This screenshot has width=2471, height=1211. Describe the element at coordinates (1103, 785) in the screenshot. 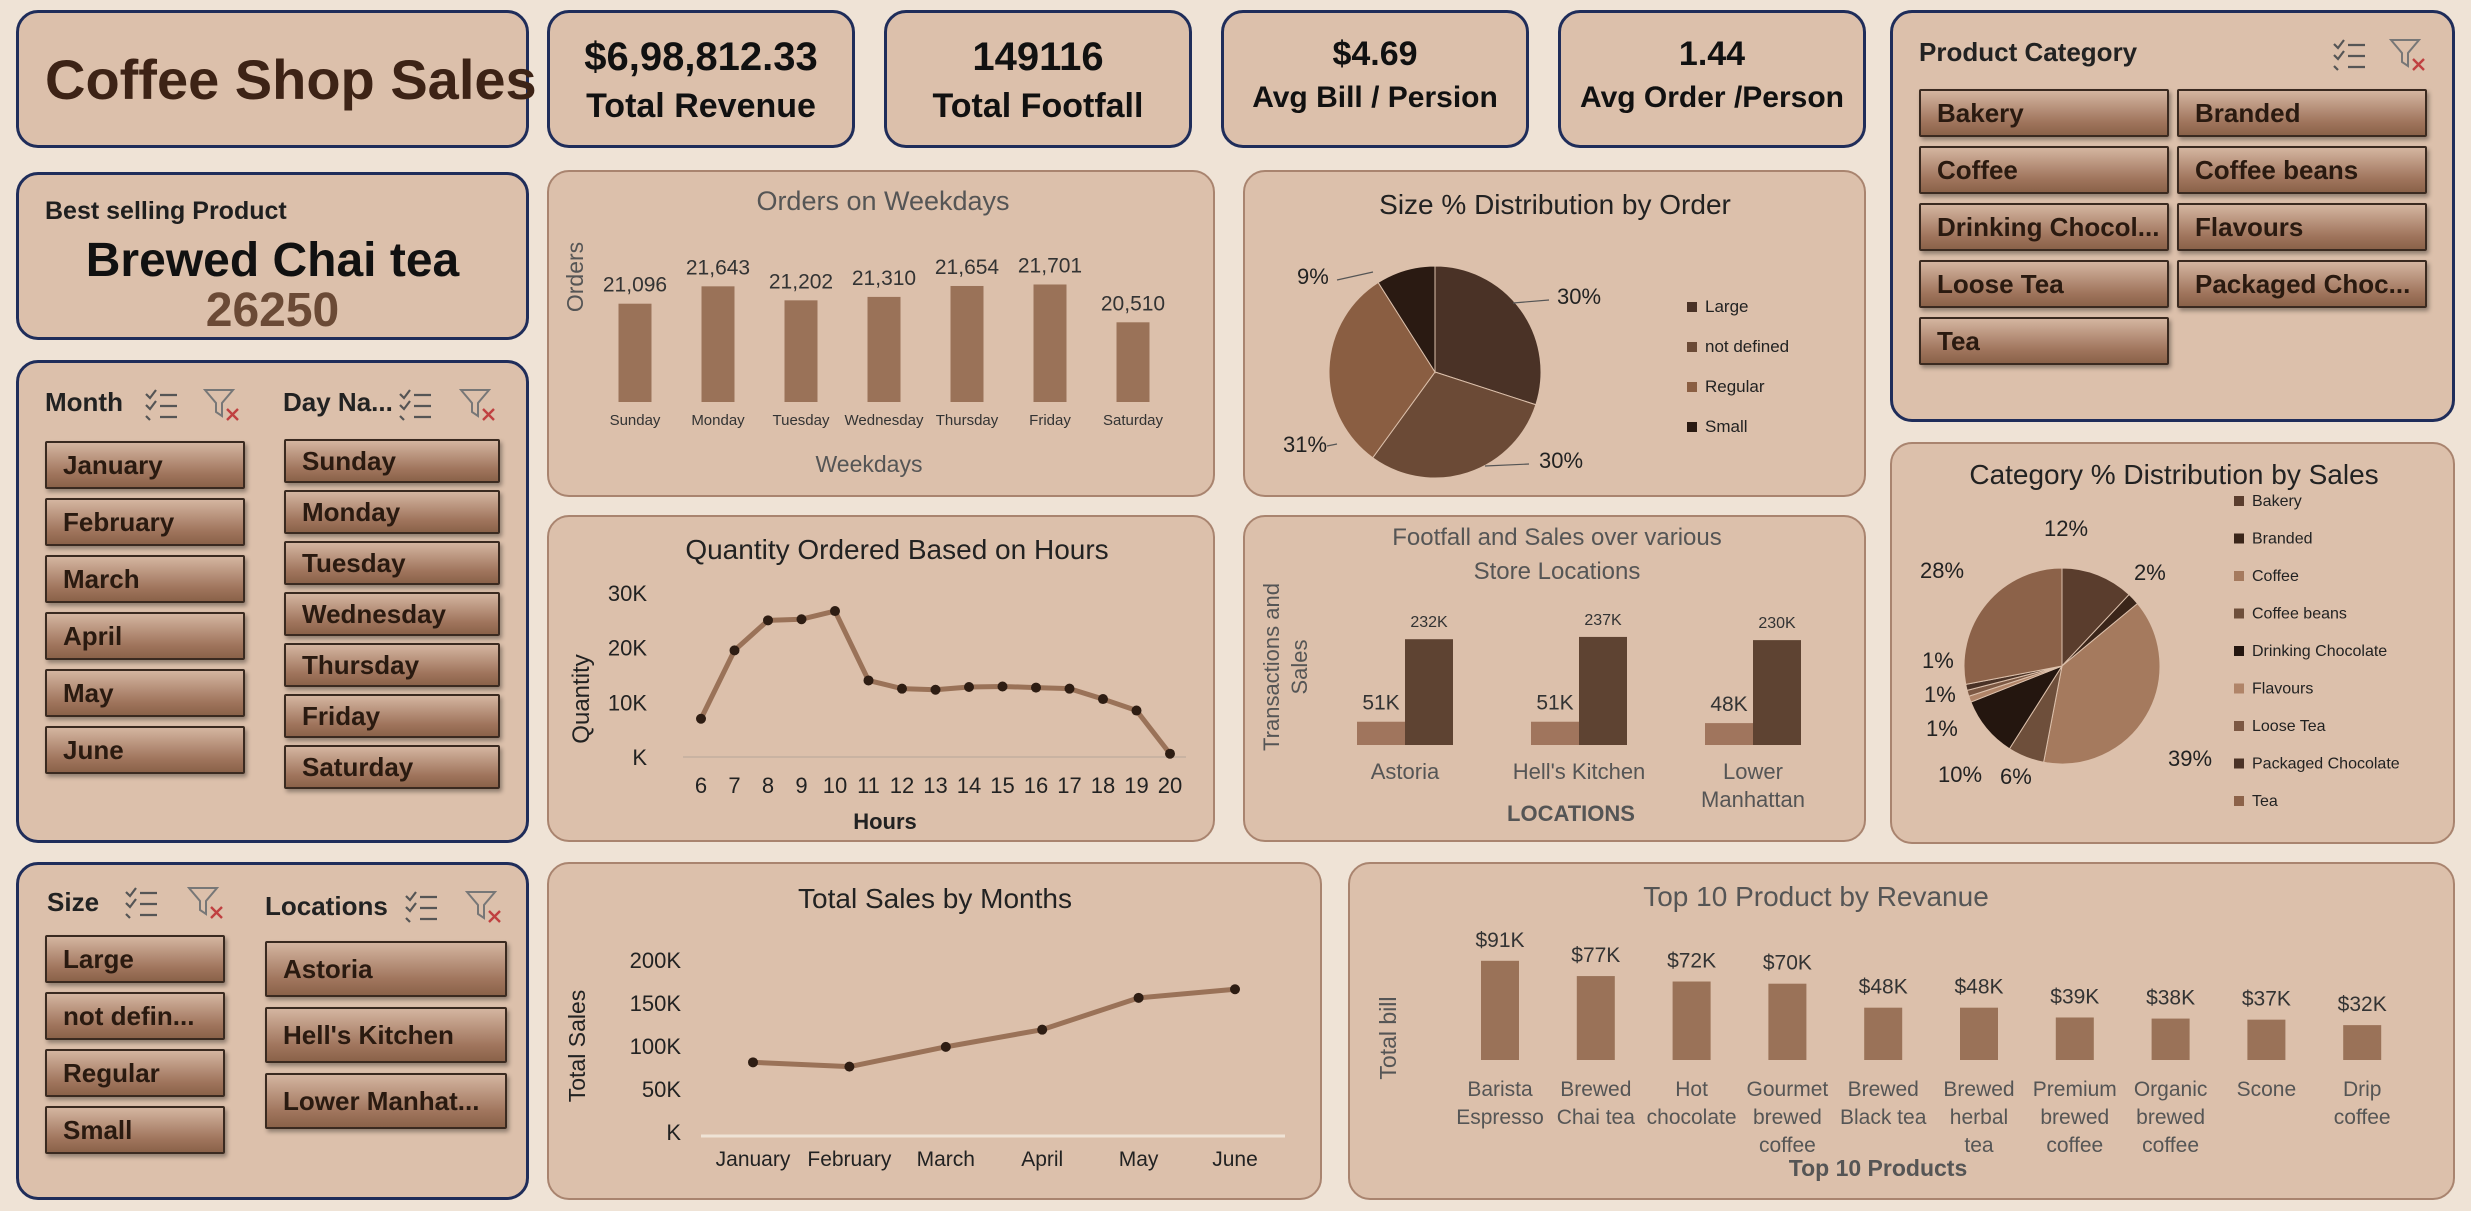

I see `x-tick-label: 18` at that location.